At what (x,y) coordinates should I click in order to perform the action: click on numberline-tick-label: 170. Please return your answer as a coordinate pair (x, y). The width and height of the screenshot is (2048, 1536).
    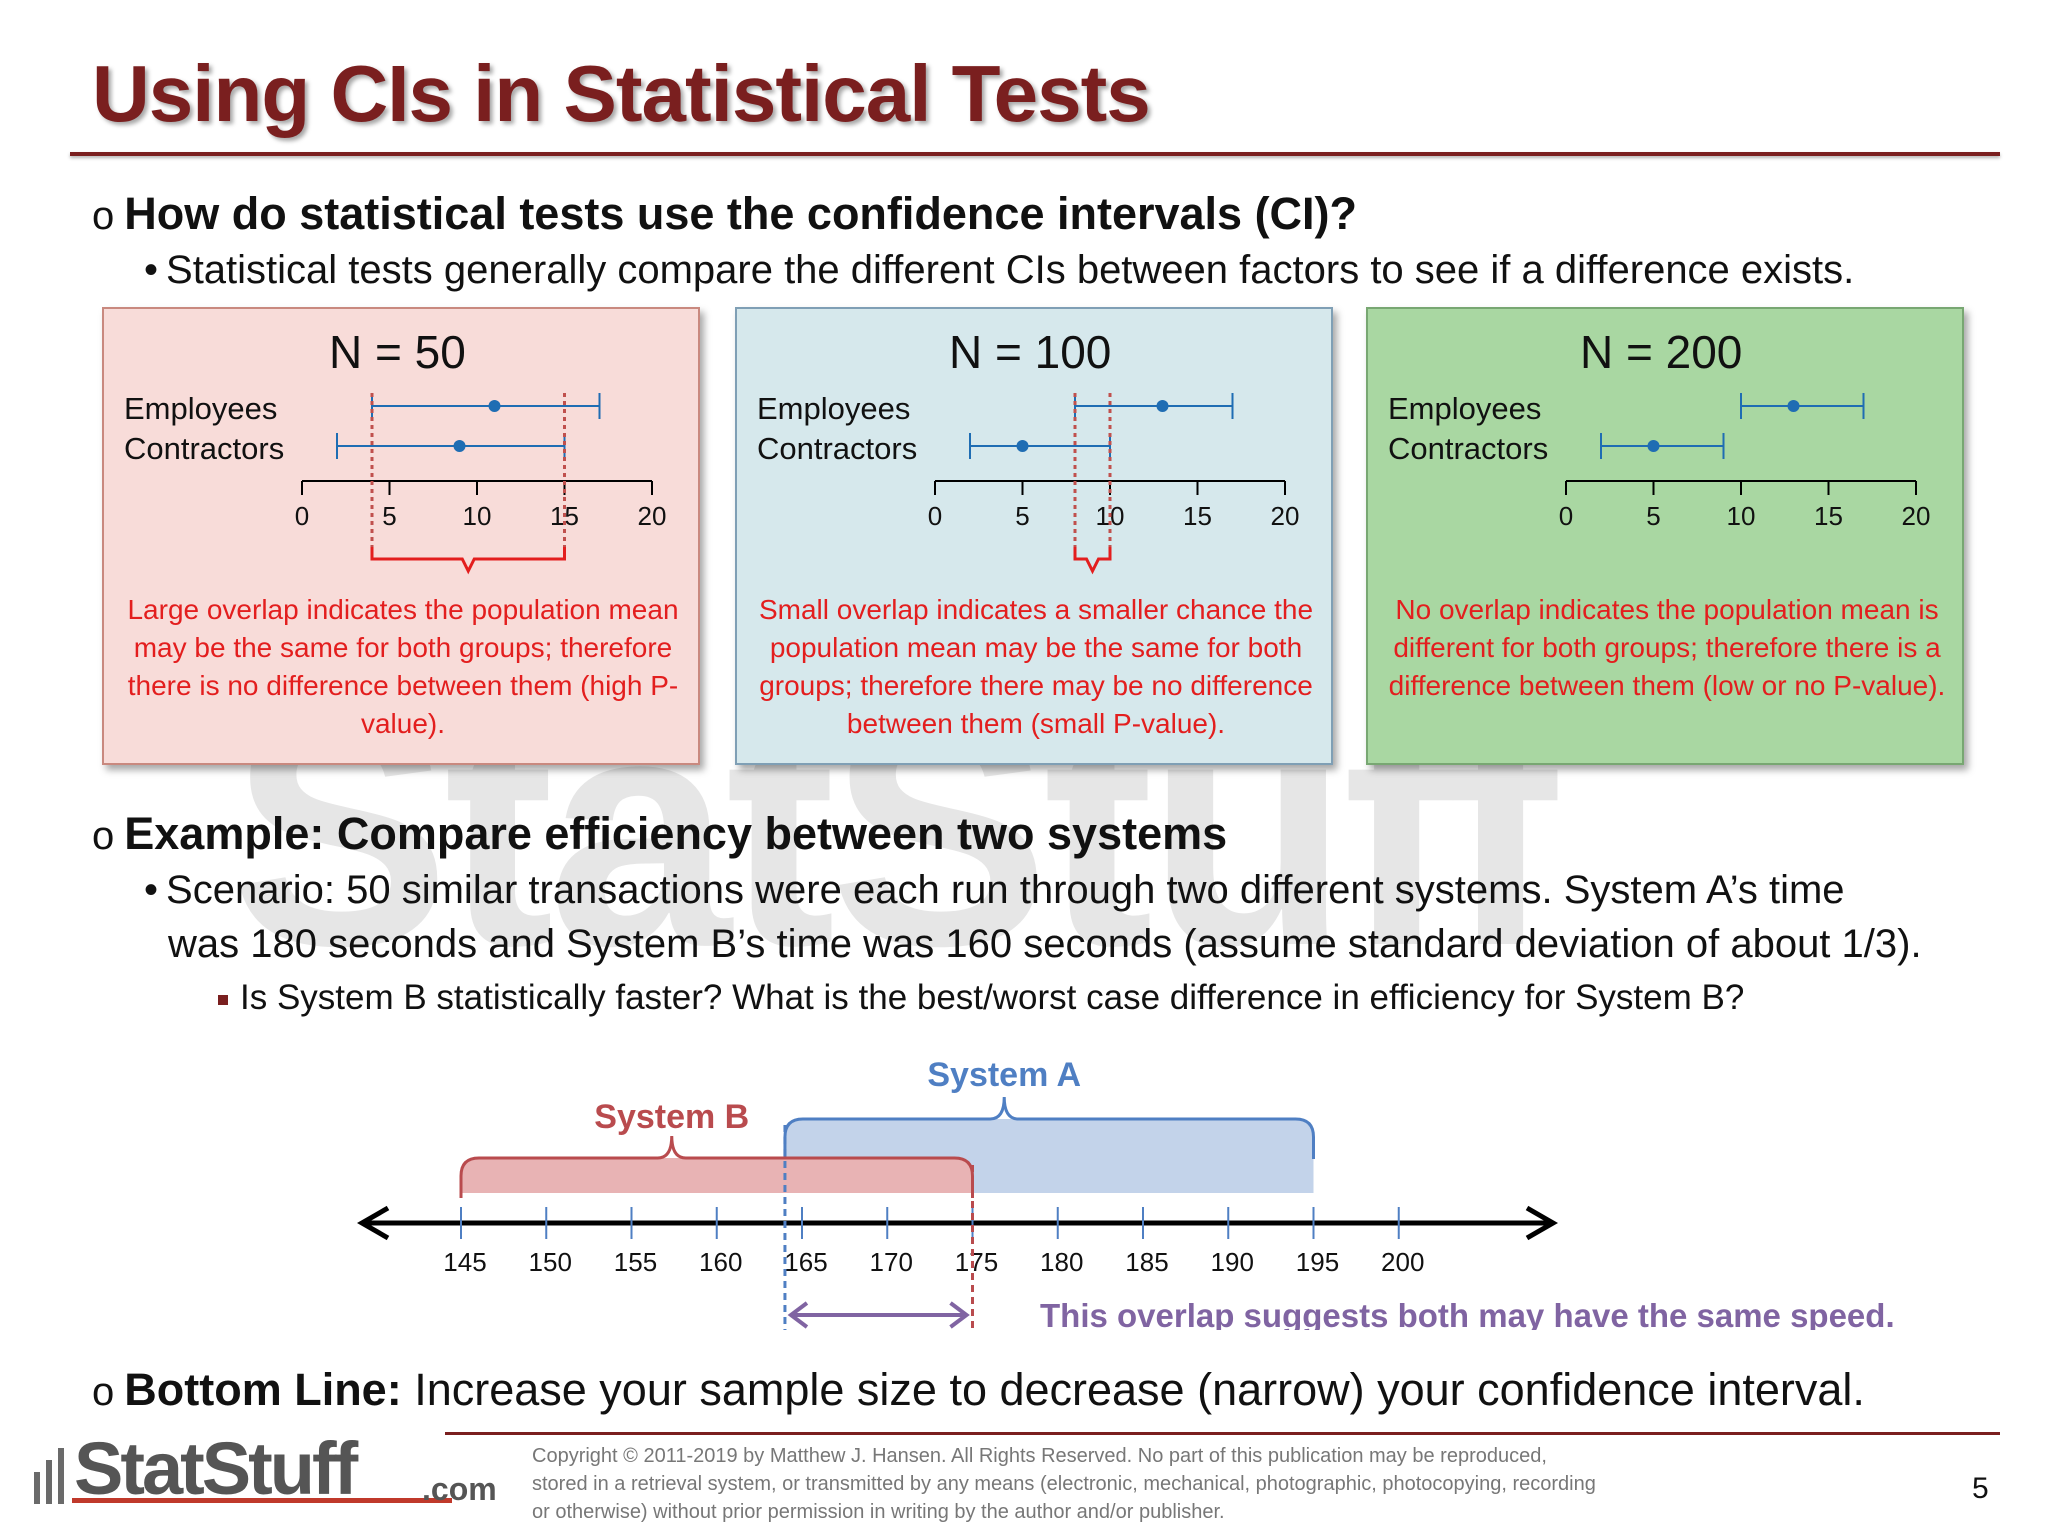
    Looking at the image, I should click on (891, 1262).